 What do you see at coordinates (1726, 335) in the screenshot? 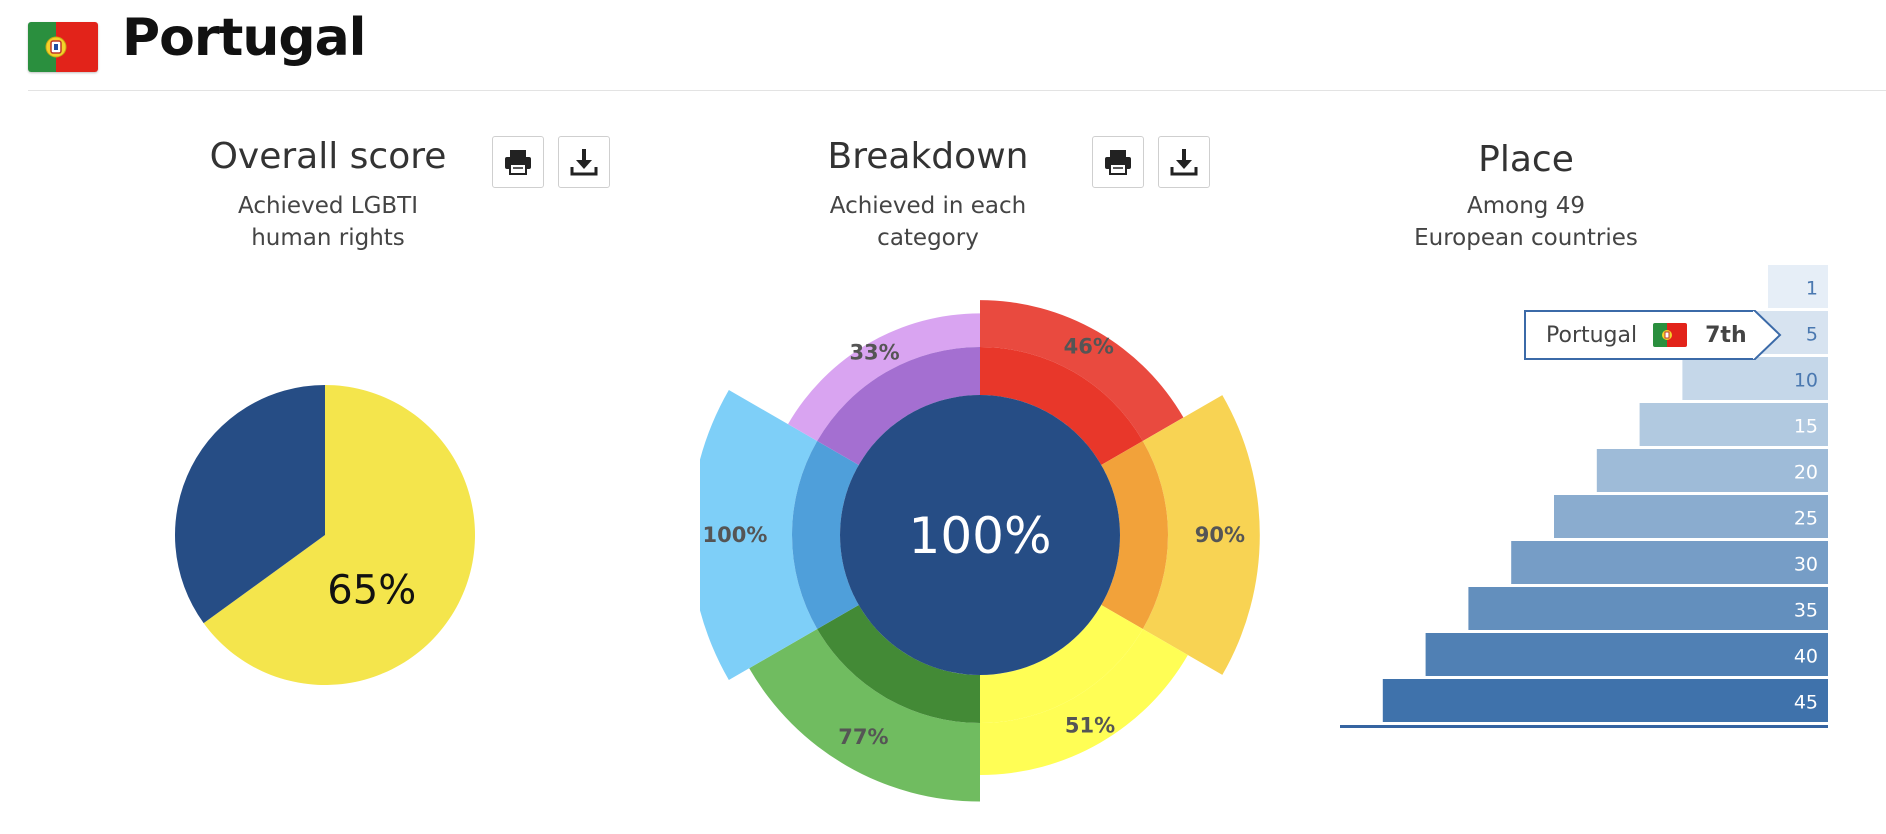
I see `rank-marker-position: 7th` at bounding box center [1726, 335].